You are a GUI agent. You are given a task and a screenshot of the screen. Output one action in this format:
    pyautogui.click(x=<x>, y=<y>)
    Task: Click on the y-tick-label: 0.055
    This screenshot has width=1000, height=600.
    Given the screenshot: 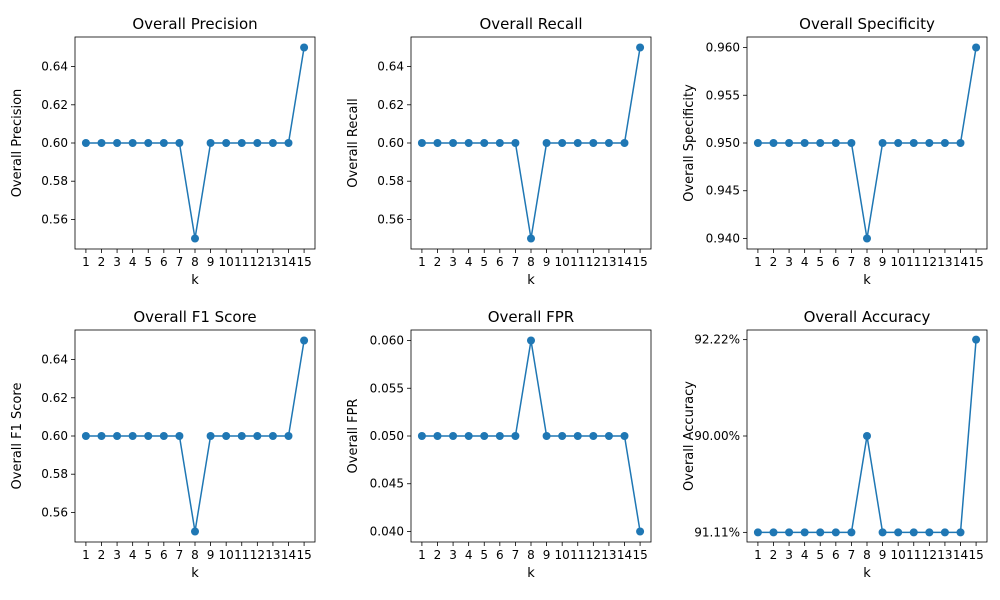 What is the action you would take?
    pyautogui.click(x=387, y=388)
    